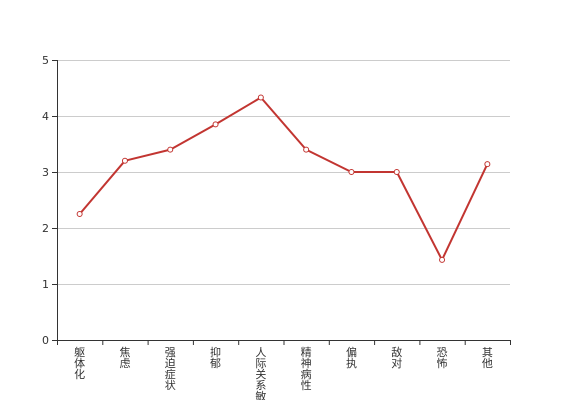  Describe the element at coordinates (79, 363) in the screenshot. I see `x-tick-label: 躯体化` at that location.